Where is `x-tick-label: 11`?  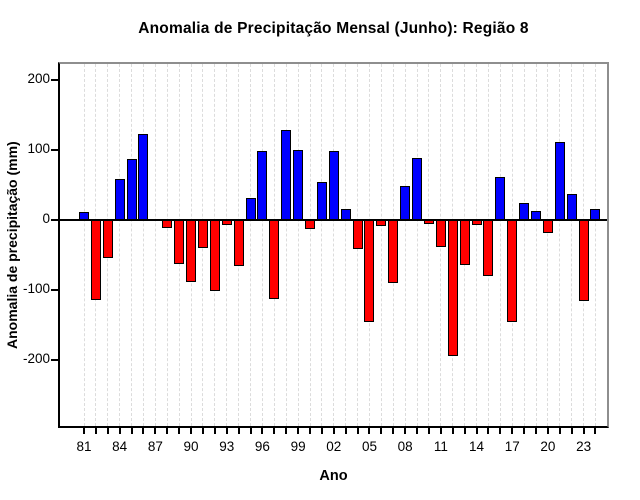 x-tick-label: 11 is located at coordinates (440, 446).